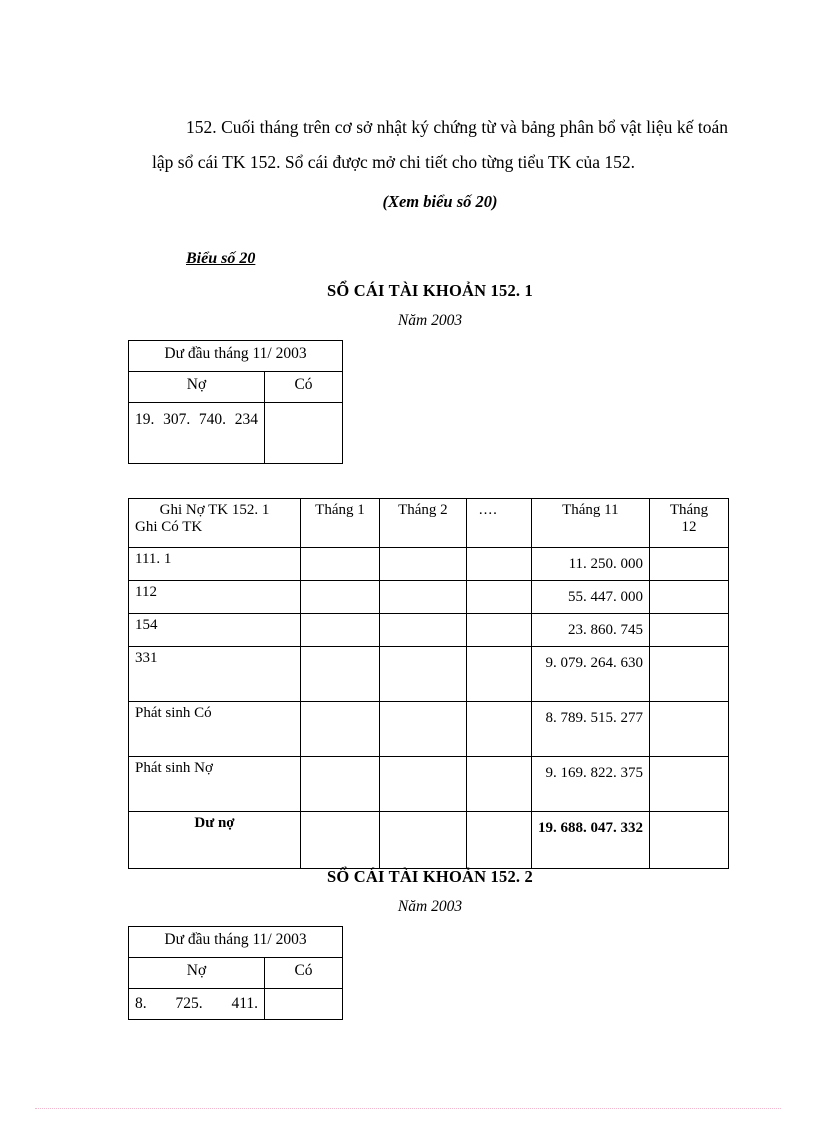  I want to click on cell-month-11: 9. 169. 822. 375, so click(590, 784).